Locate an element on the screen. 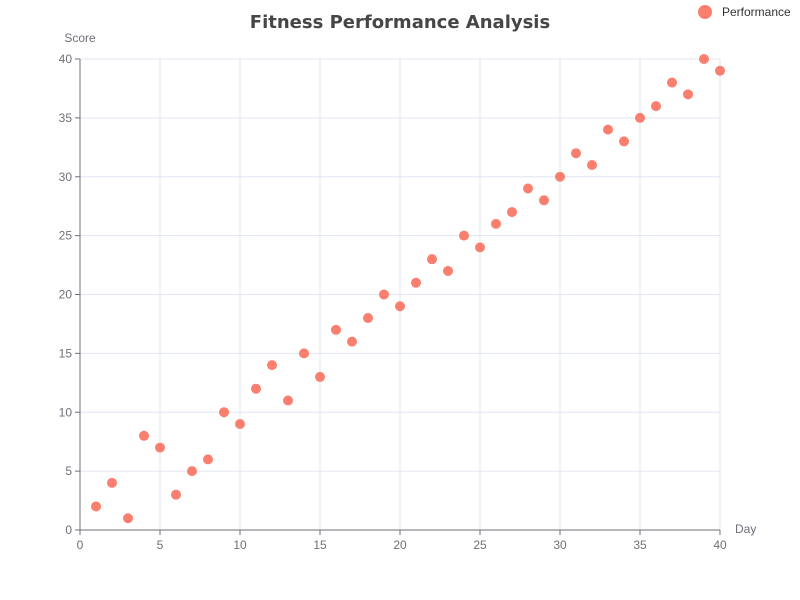 Image resolution: width=800 pixels, height=600 pixels. x-tick-label: 30 is located at coordinates (560, 545).